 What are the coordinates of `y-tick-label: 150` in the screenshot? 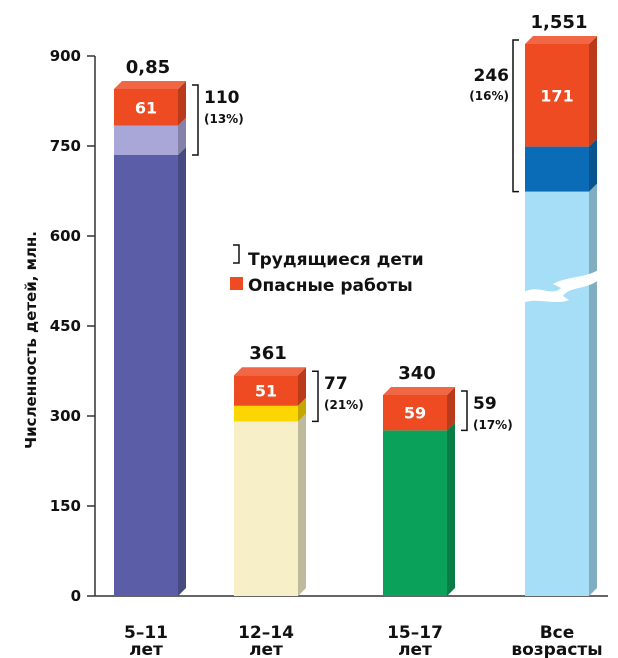 It's located at (65, 506).